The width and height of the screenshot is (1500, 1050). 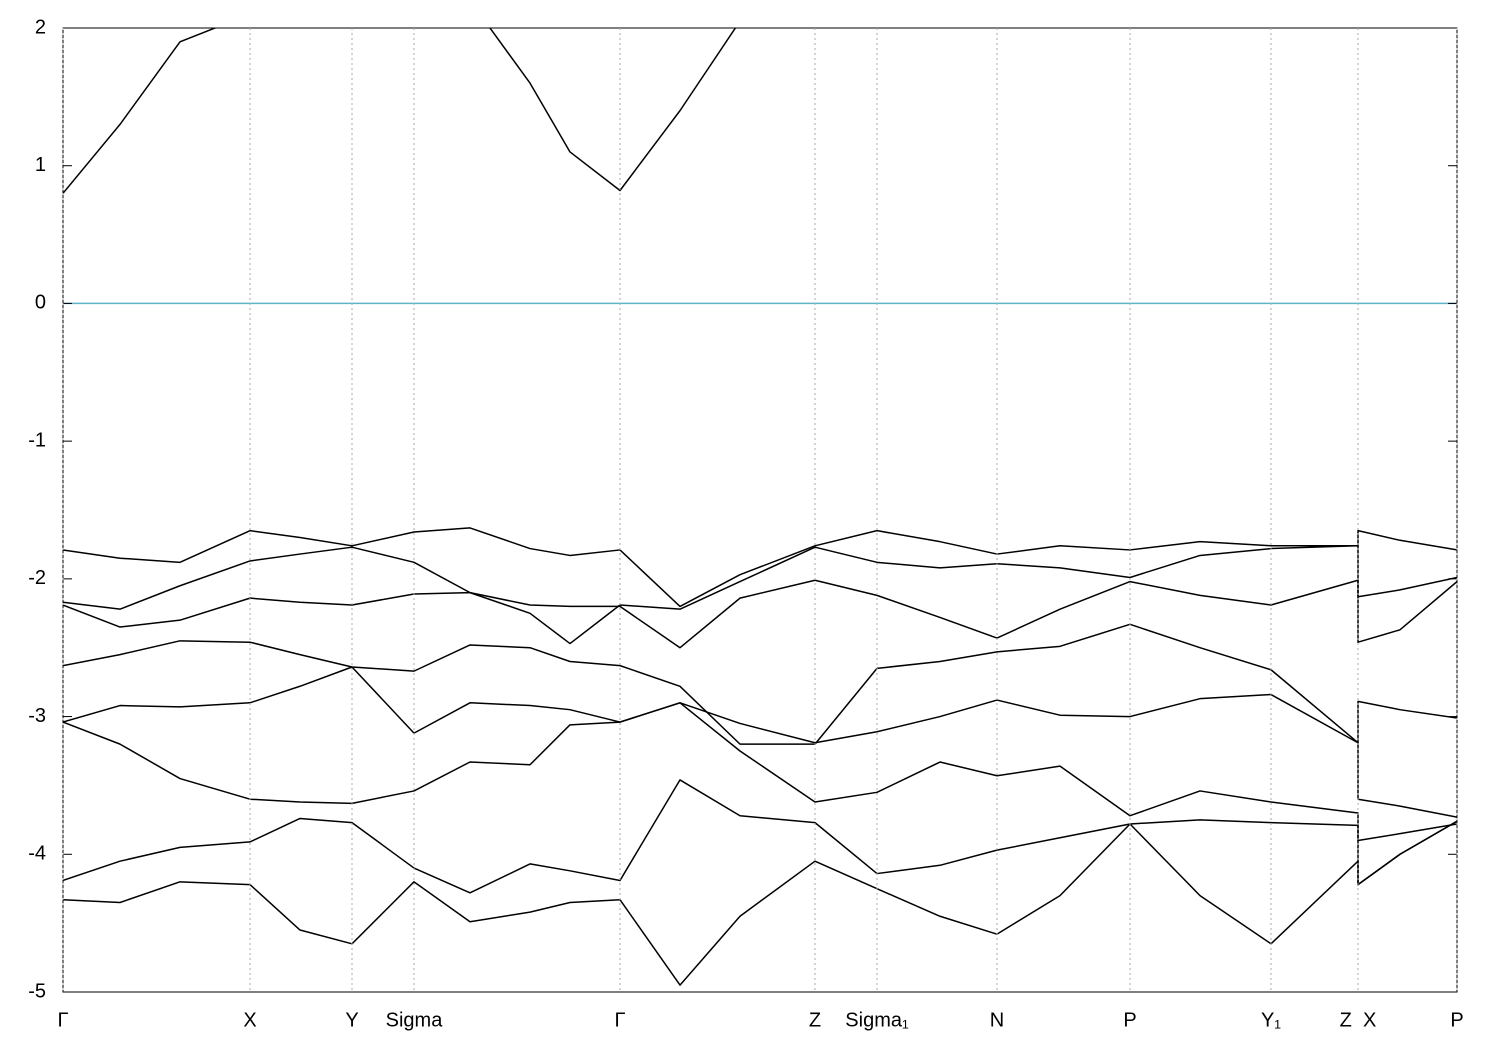 I want to click on y-tick-label: 0, so click(x=40, y=303).